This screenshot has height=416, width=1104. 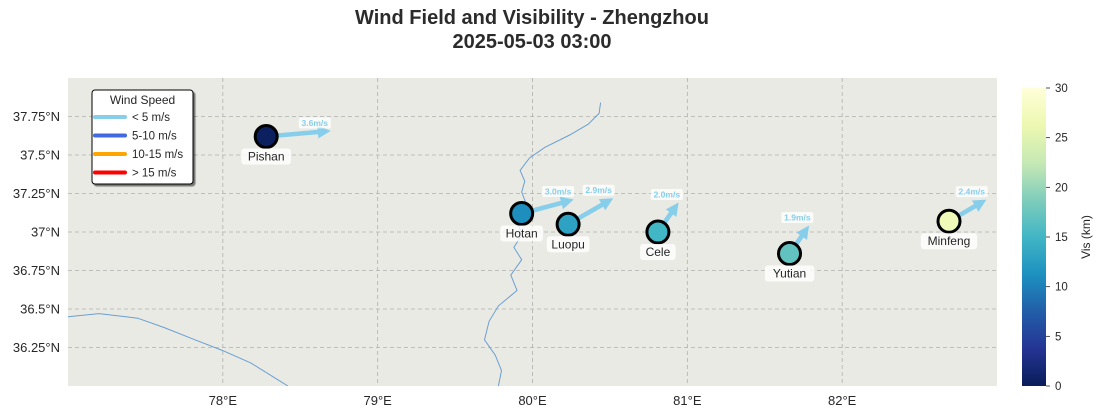 What do you see at coordinates (36, 116) in the screenshot?
I see `y-tick-label: 37.75°N` at bounding box center [36, 116].